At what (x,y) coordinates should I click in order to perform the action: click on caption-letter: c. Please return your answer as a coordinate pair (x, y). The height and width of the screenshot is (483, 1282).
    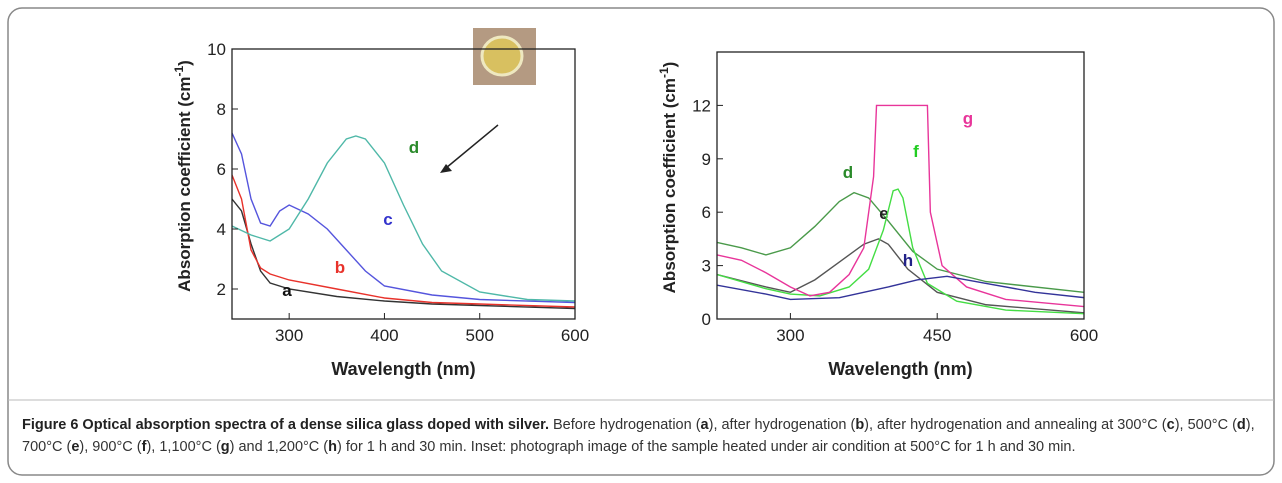
    Looking at the image, I should click on (1170, 425).